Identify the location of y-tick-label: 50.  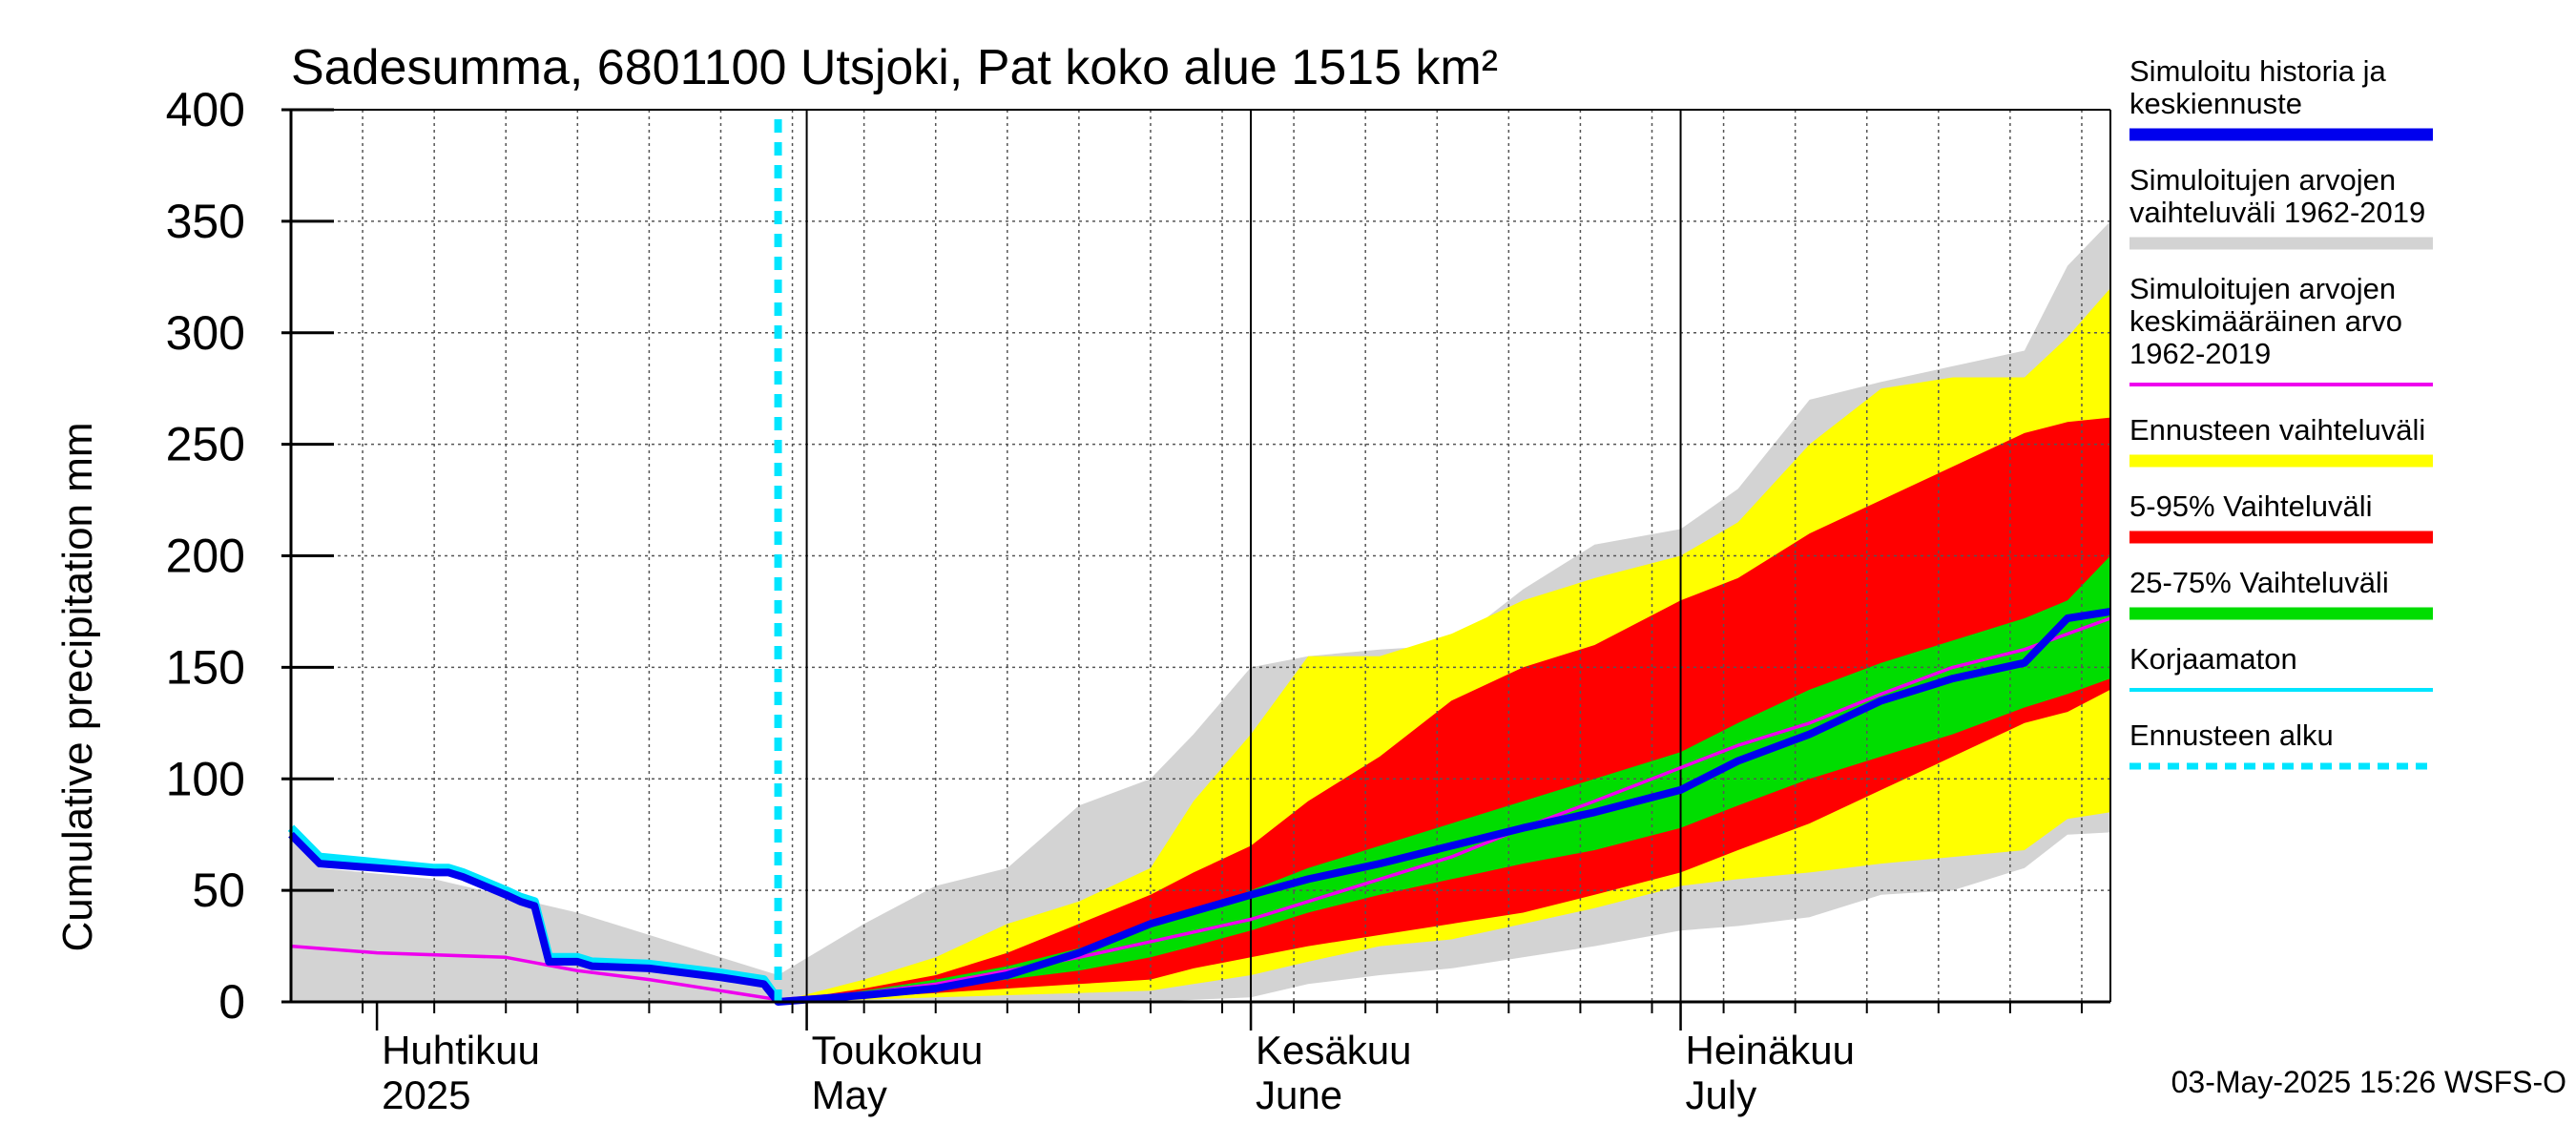
(218, 890).